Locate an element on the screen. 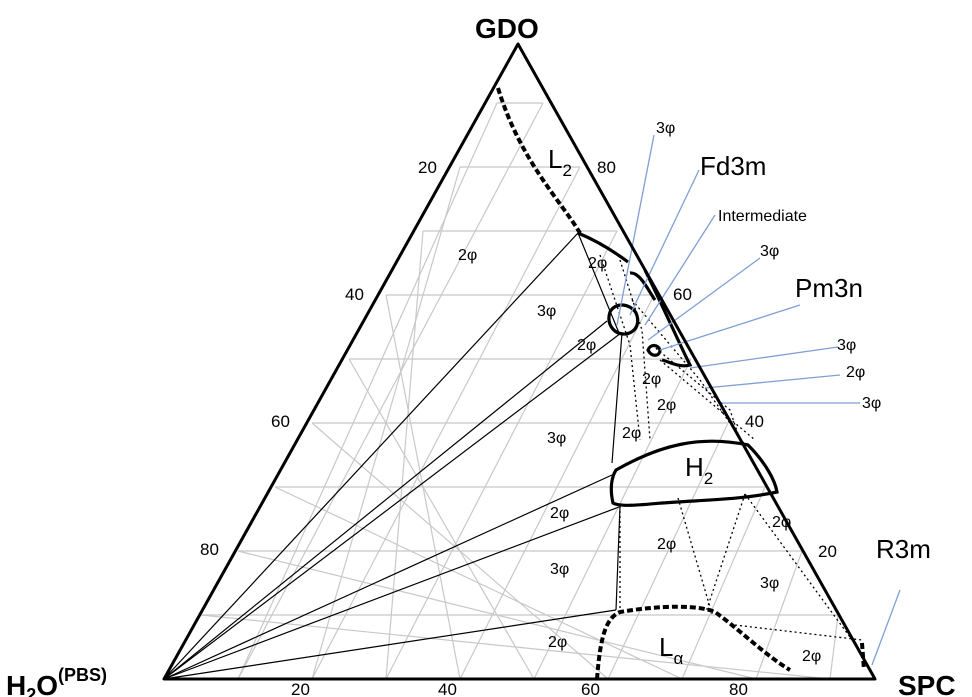 The width and height of the screenshot is (972, 697). callout-r3m: R3m is located at coordinates (903, 549).